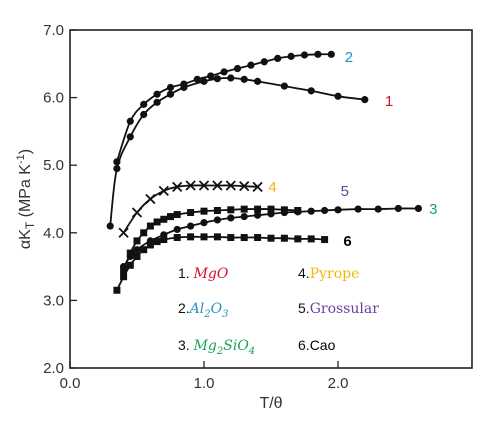 The height and width of the screenshot is (428, 500). I want to click on y-tick-label: 2.0, so click(53, 368).